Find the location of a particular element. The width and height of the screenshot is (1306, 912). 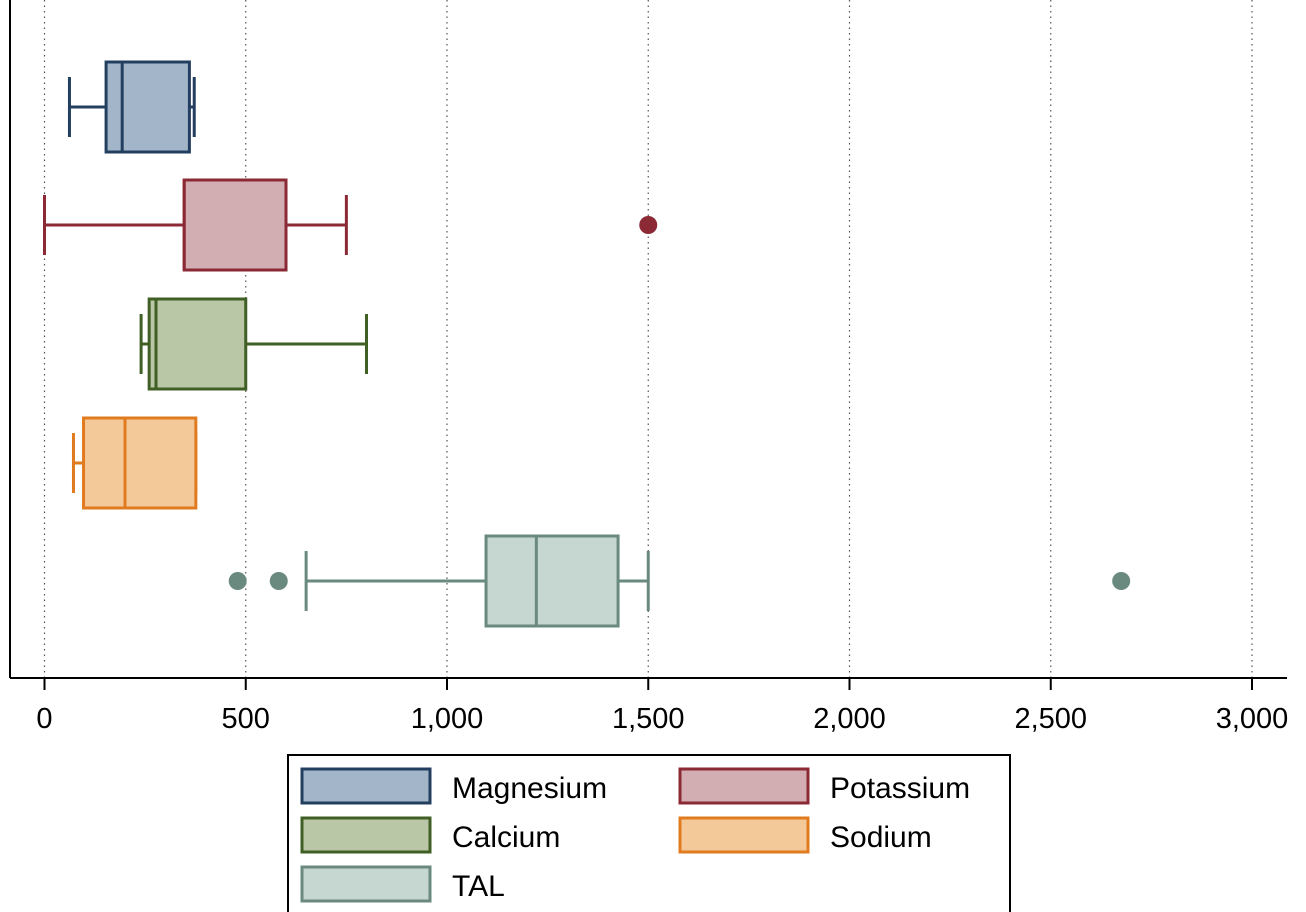

box-sodium is located at coordinates (134, 463).